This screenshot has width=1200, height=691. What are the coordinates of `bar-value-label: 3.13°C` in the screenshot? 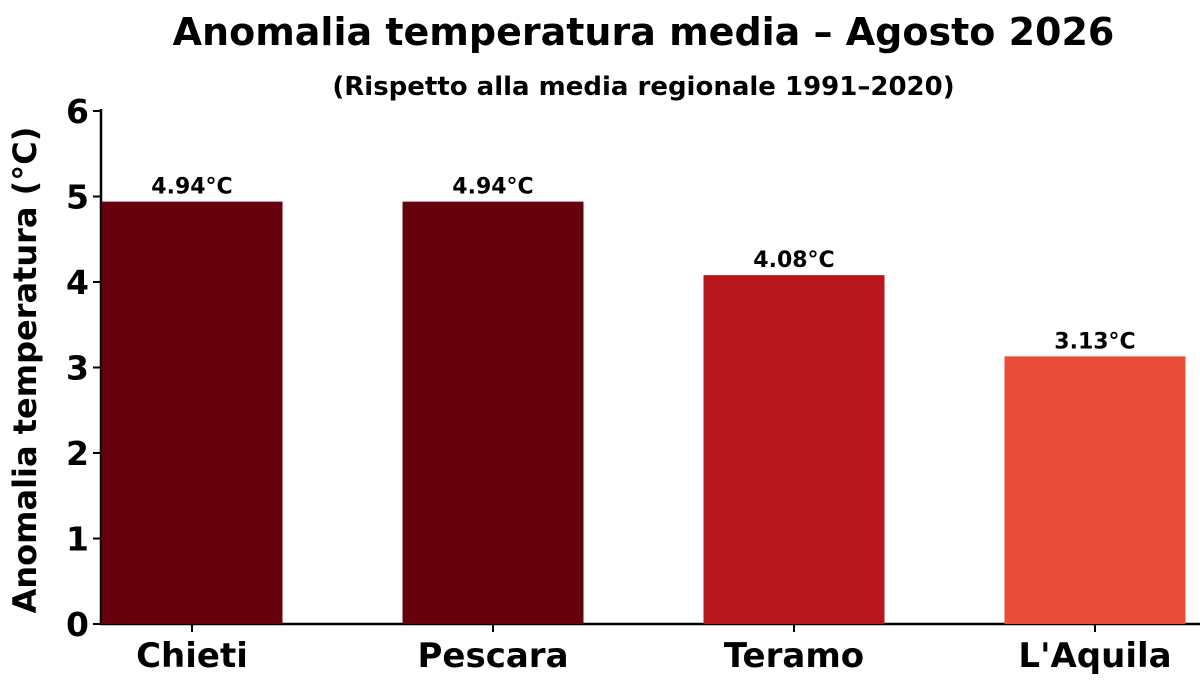 It's located at (1094, 341).